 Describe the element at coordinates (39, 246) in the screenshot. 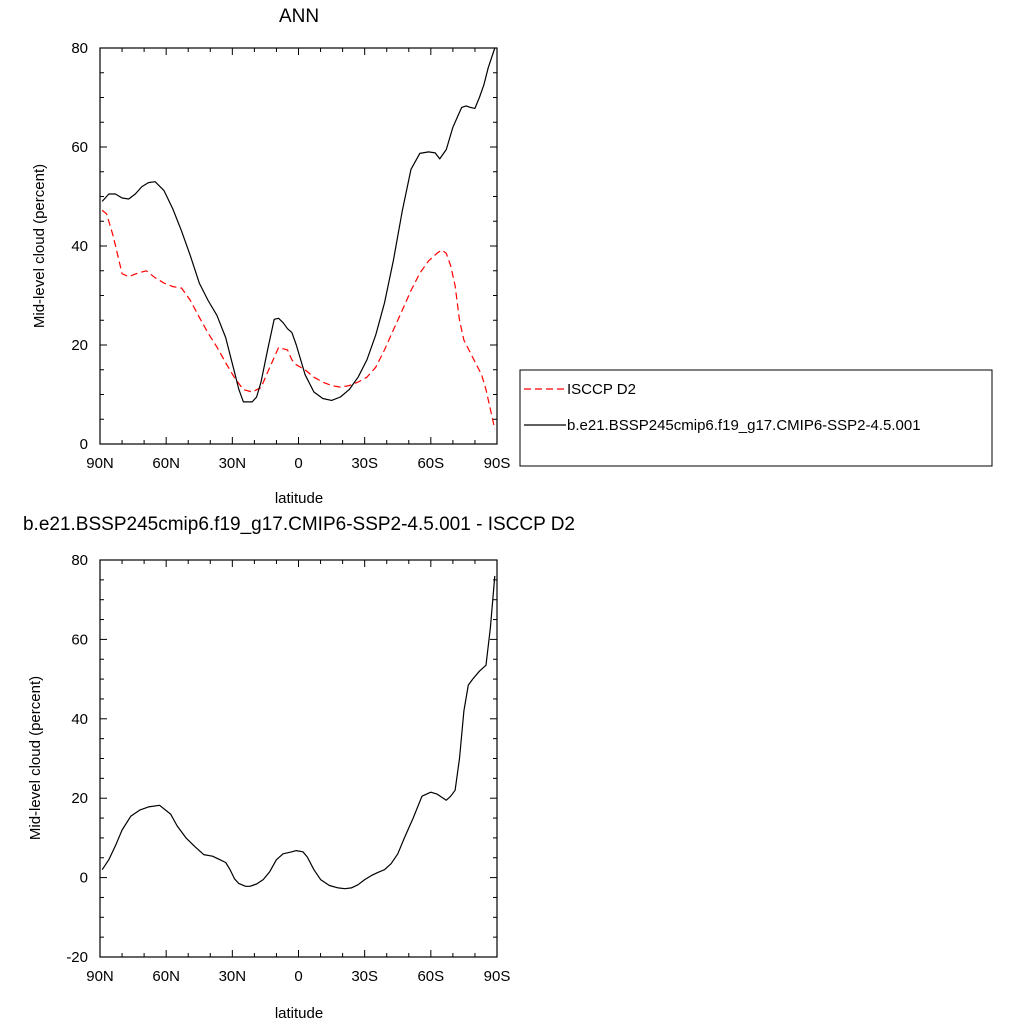

I see `top-panel-ylabel: Mid-level cloud (percent)` at that location.